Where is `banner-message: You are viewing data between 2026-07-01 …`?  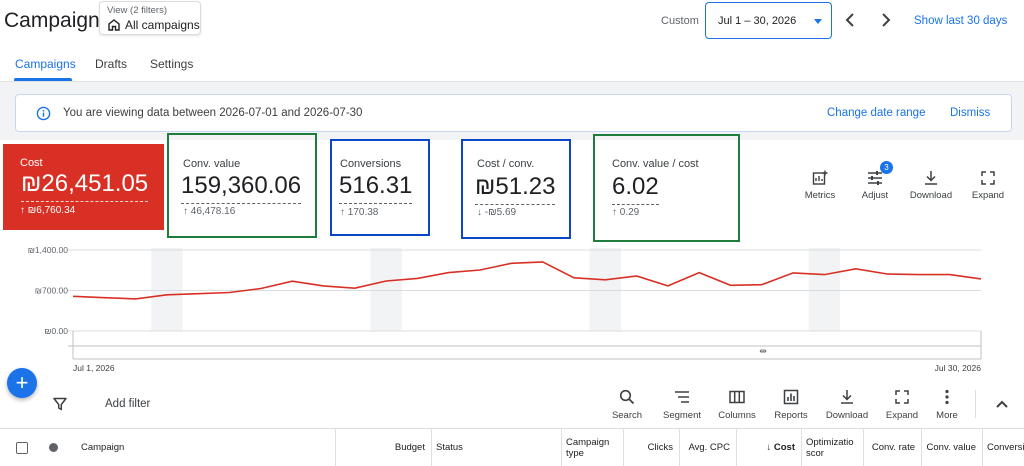
banner-message: You are viewing data between 2026-07-01 … is located at coordinates (213, 113).